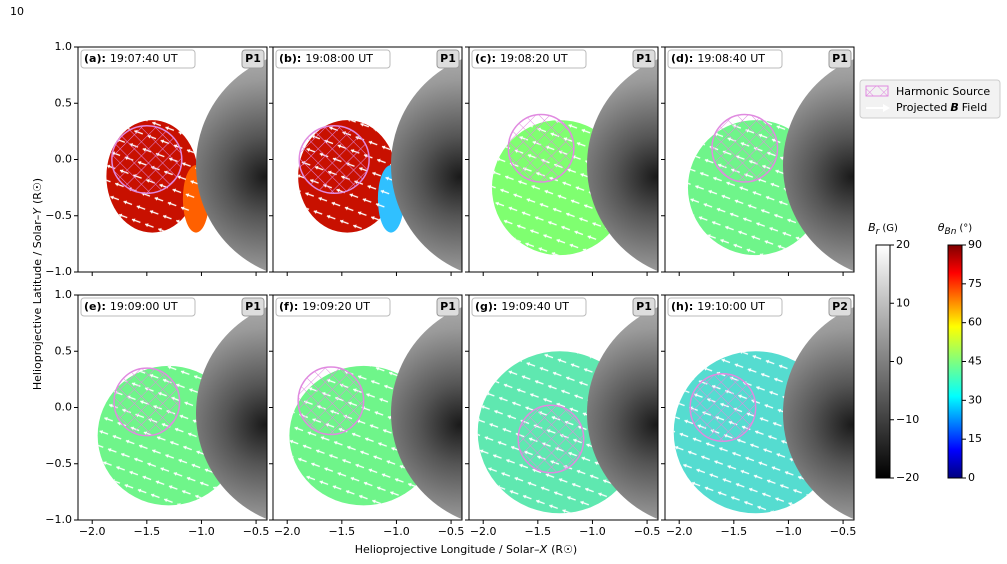 This screenshot has height=564, width=1007. What do you see at coordinates (543, 549) in the screenshot?
I see `xlabel-var: X` at bounding box center [543, 549].